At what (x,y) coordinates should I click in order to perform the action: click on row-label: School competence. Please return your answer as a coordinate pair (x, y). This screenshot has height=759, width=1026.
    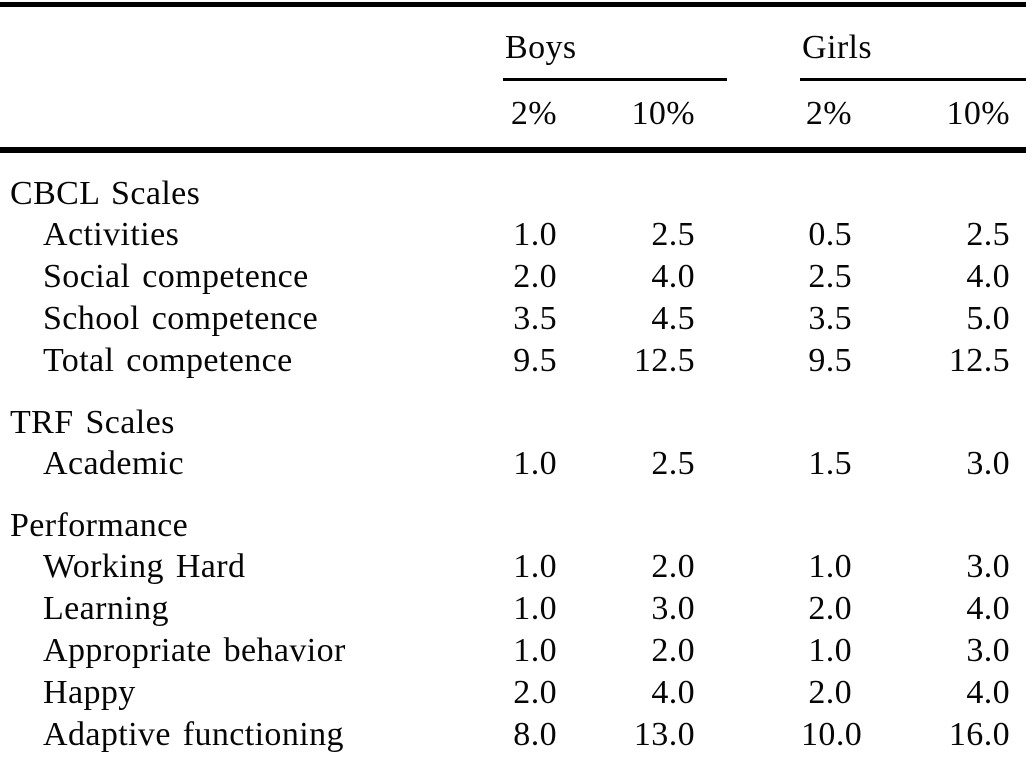
    Looking at the image, I should click on (181, 318).